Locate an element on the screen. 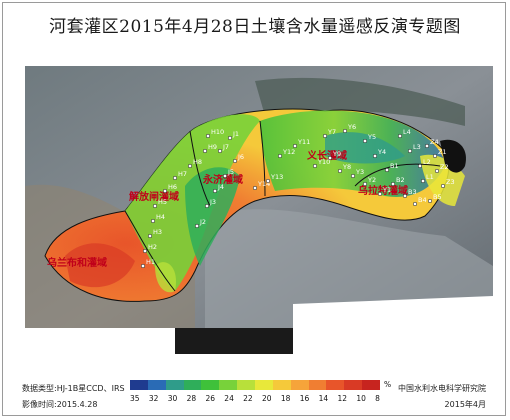  legend-tick: 14 is located at coordinates (323, 398).